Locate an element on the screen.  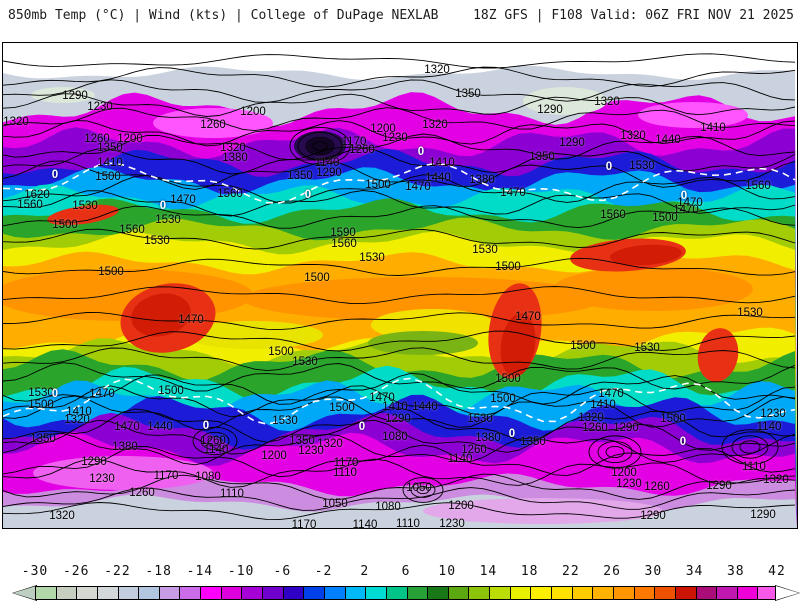
colorbar-tick: 18 is located at coordinates (529, 571).